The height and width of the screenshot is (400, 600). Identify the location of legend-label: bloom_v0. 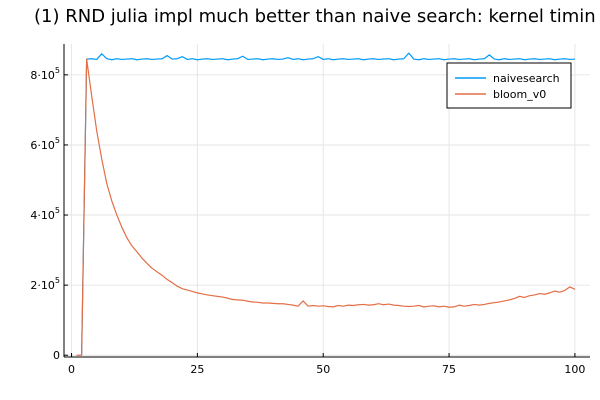
(519, 94).